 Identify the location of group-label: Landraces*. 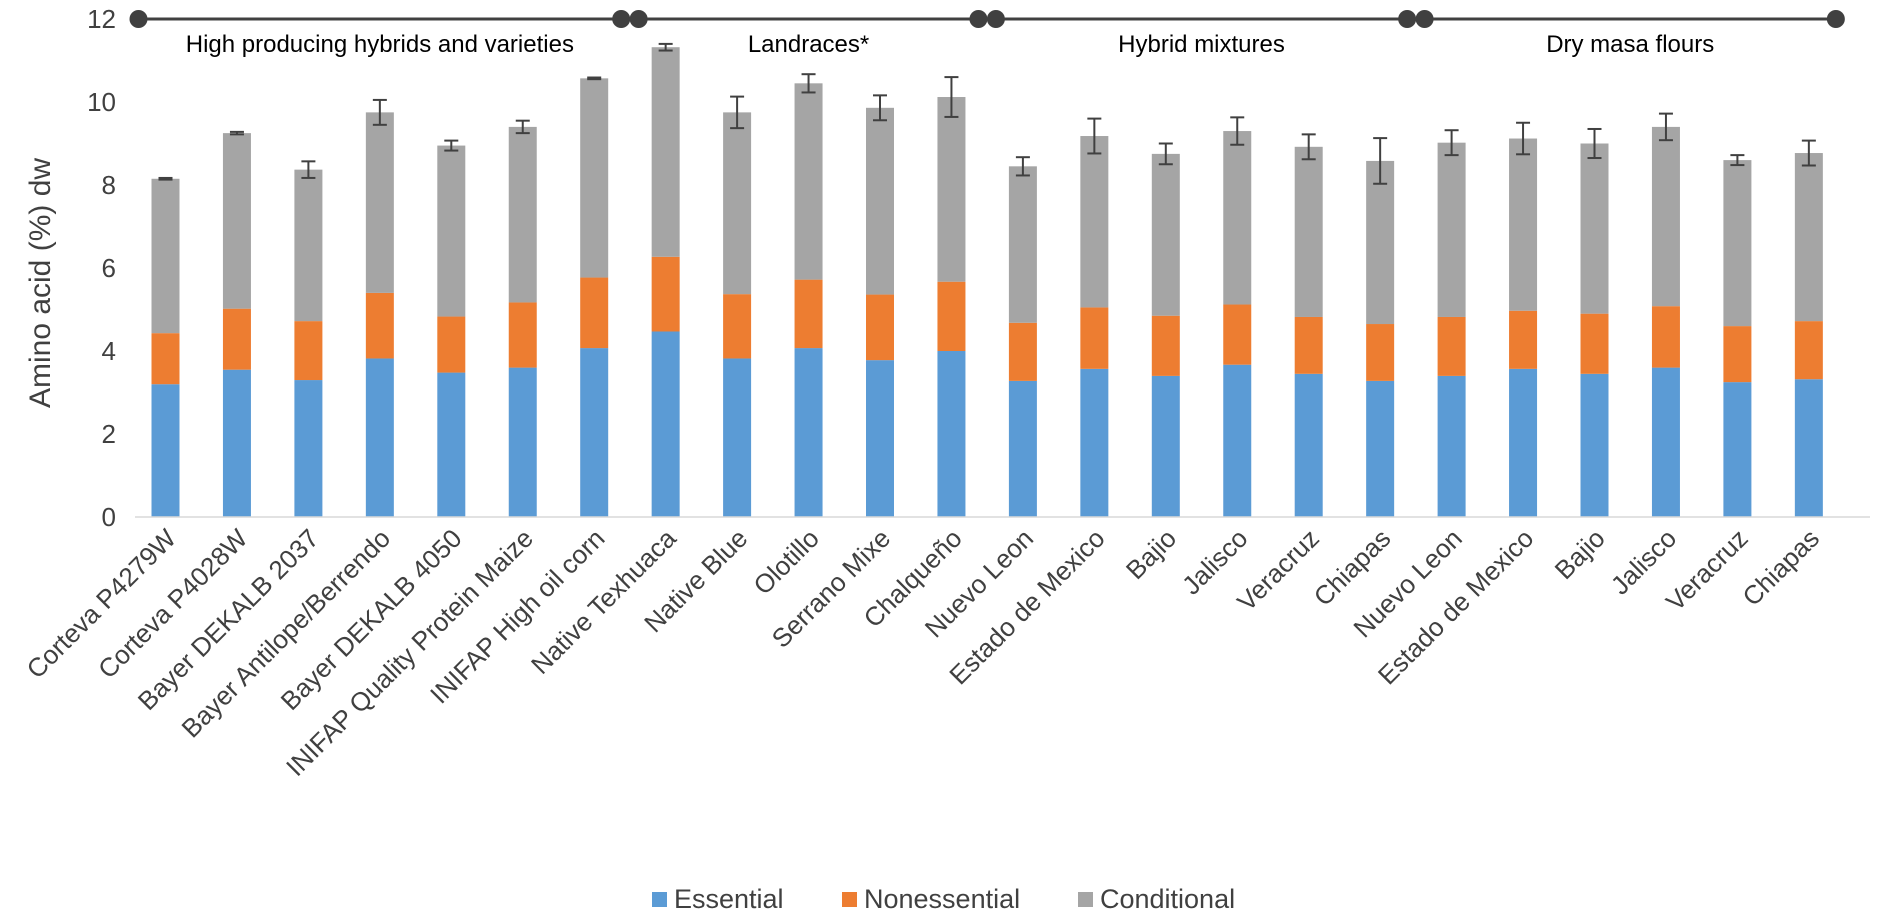
(808, 44).